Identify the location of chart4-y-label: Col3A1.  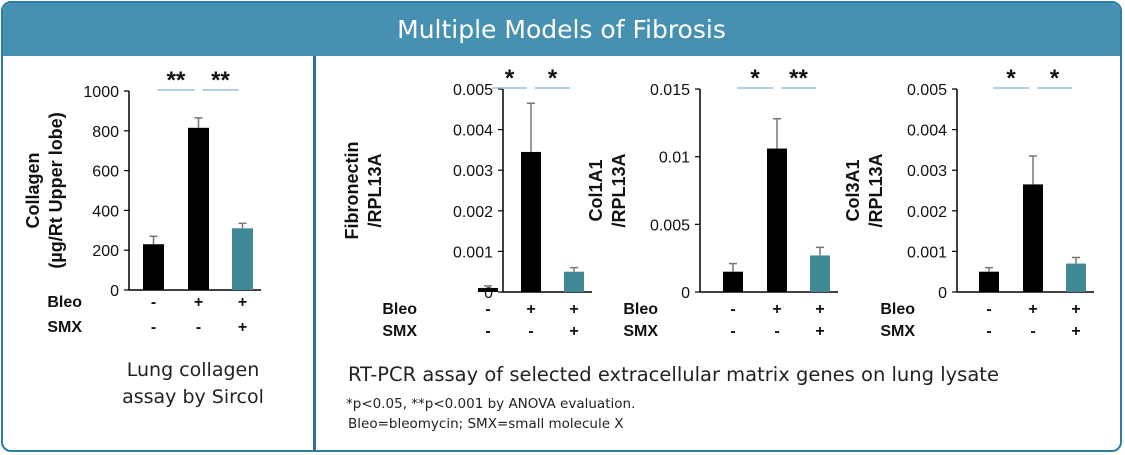
(853, 190).